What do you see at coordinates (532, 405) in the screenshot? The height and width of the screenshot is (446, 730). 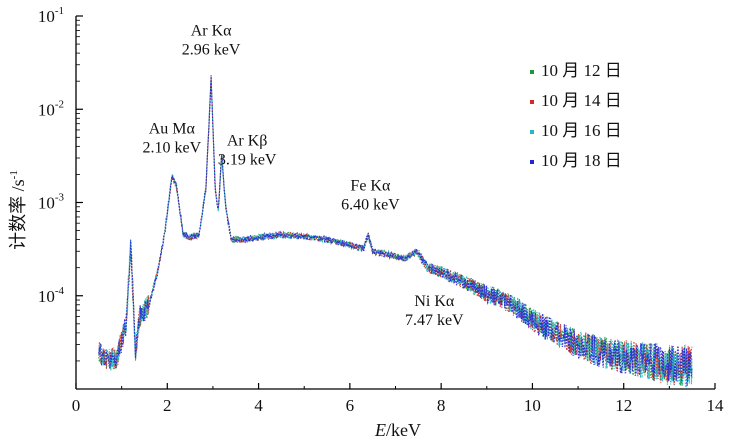 I see `x-tick-label: 10` at bounding box center [532, 405].